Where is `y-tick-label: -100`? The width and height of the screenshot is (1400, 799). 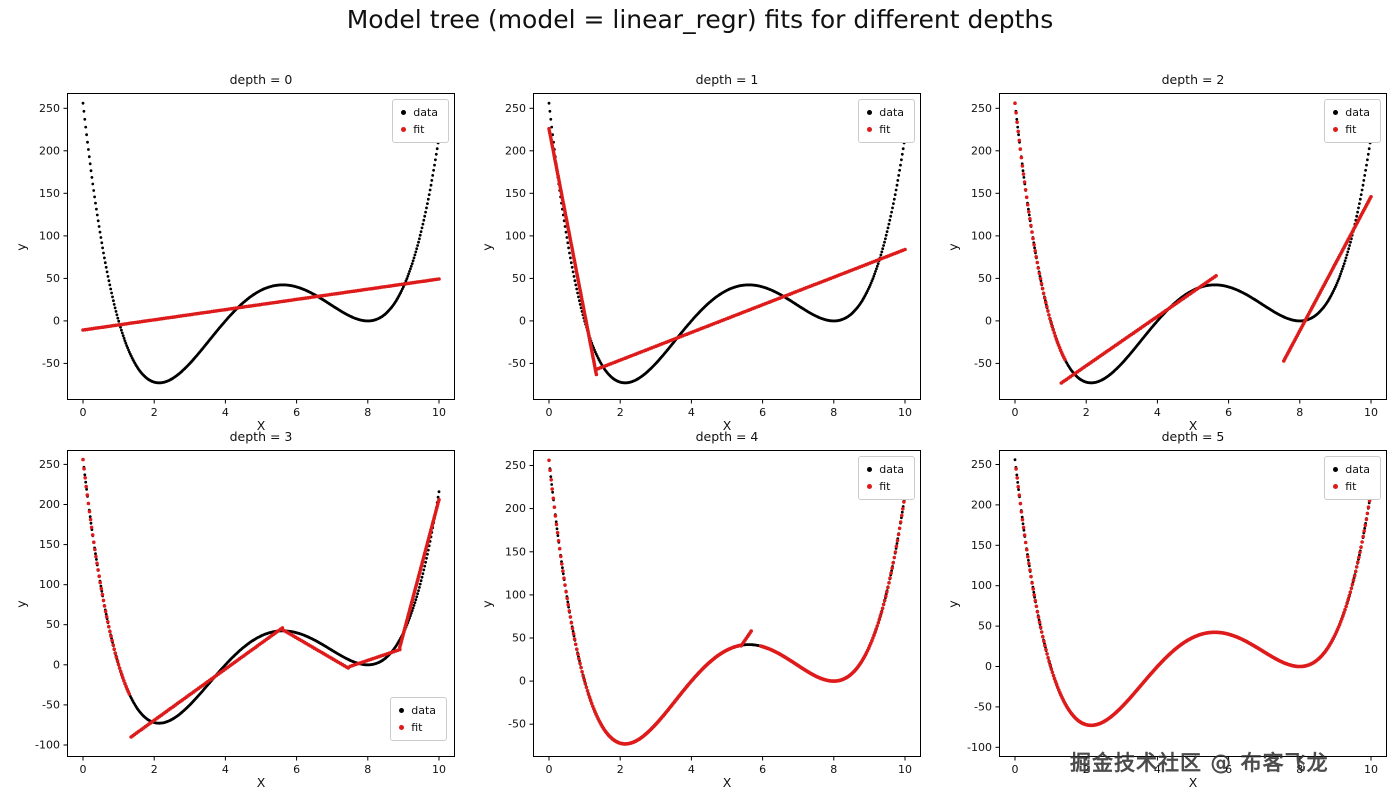 y-tick-label: -100 is located at coordinates (979, 747).